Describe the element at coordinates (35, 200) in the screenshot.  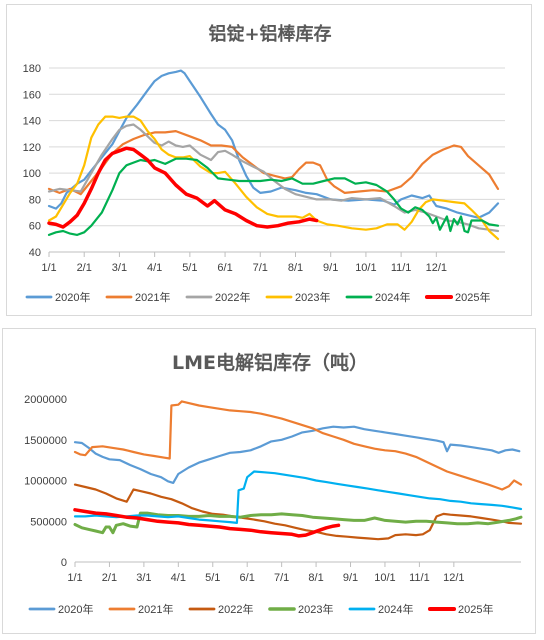
I see `y-tick-label: 80` at that location.